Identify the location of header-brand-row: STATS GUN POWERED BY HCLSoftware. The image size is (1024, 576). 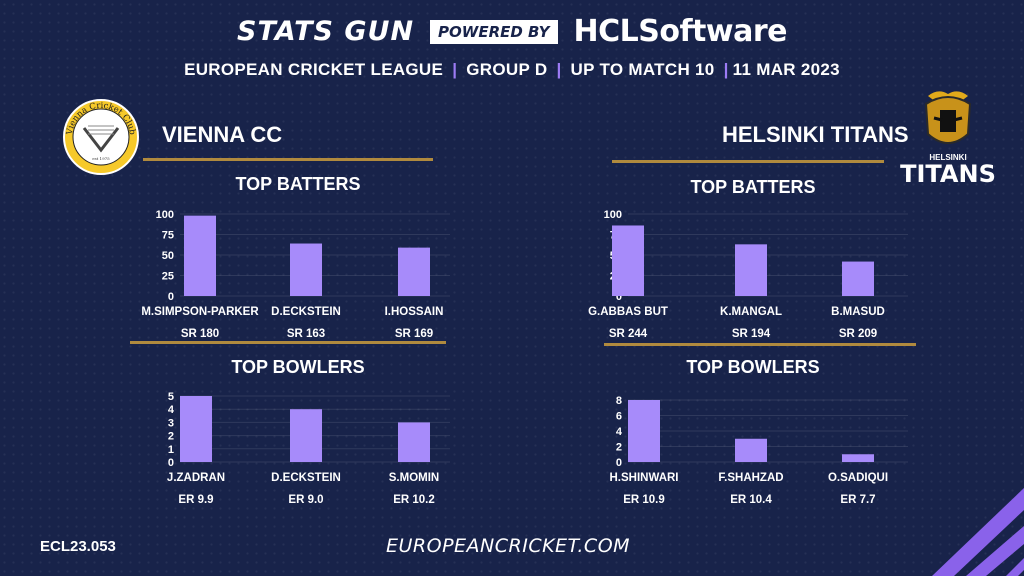
(512, 31).